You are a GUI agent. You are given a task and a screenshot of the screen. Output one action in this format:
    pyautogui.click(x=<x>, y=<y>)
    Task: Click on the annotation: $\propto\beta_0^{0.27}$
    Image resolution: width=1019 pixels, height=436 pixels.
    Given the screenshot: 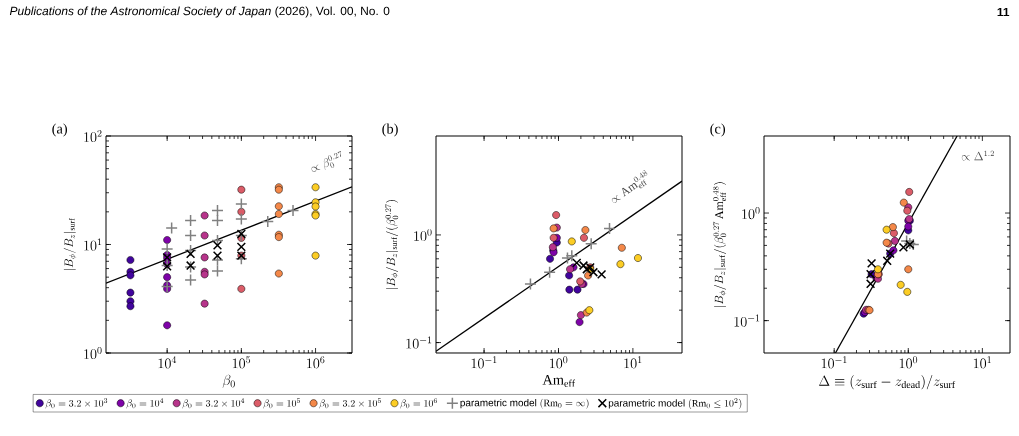 What is the action you would take?
    pyautogui.click(x=326, y=161)
    